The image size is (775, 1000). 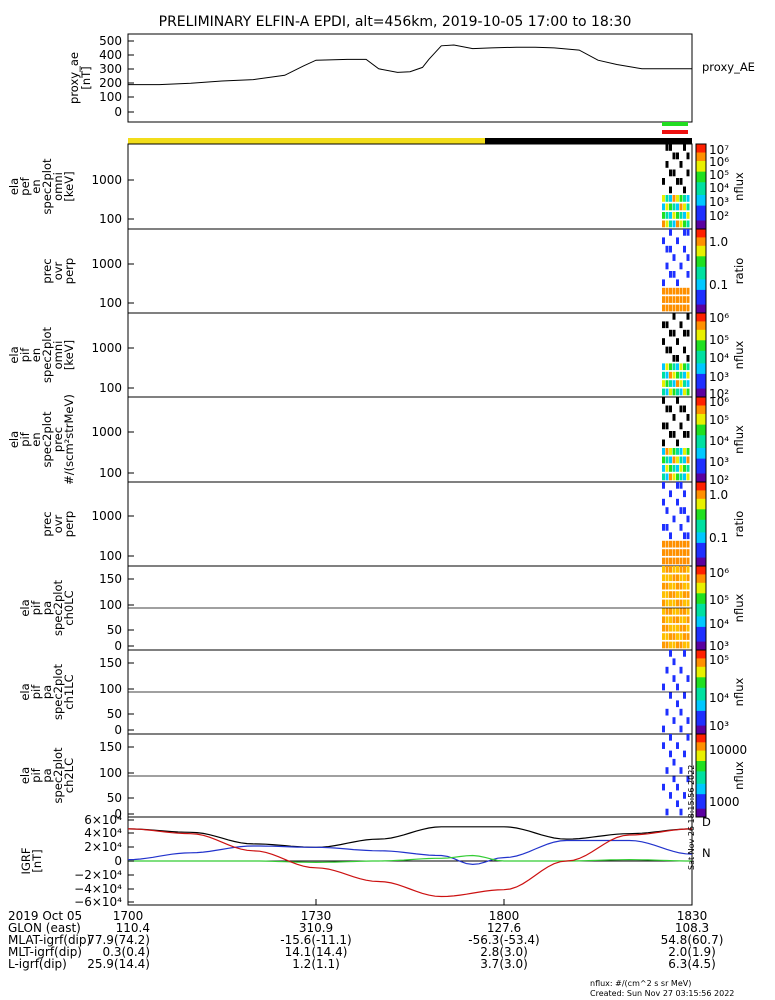 I want to click on colorbar-label: nflux, so click(x=739, y=691).